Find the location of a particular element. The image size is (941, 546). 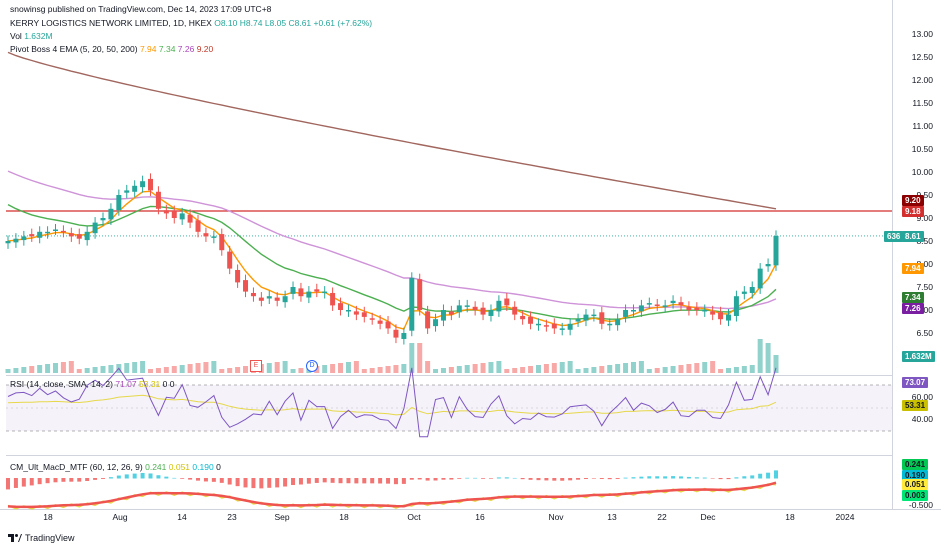

volume-legend: Vol 1.632M is located at coordinates (31, 36).